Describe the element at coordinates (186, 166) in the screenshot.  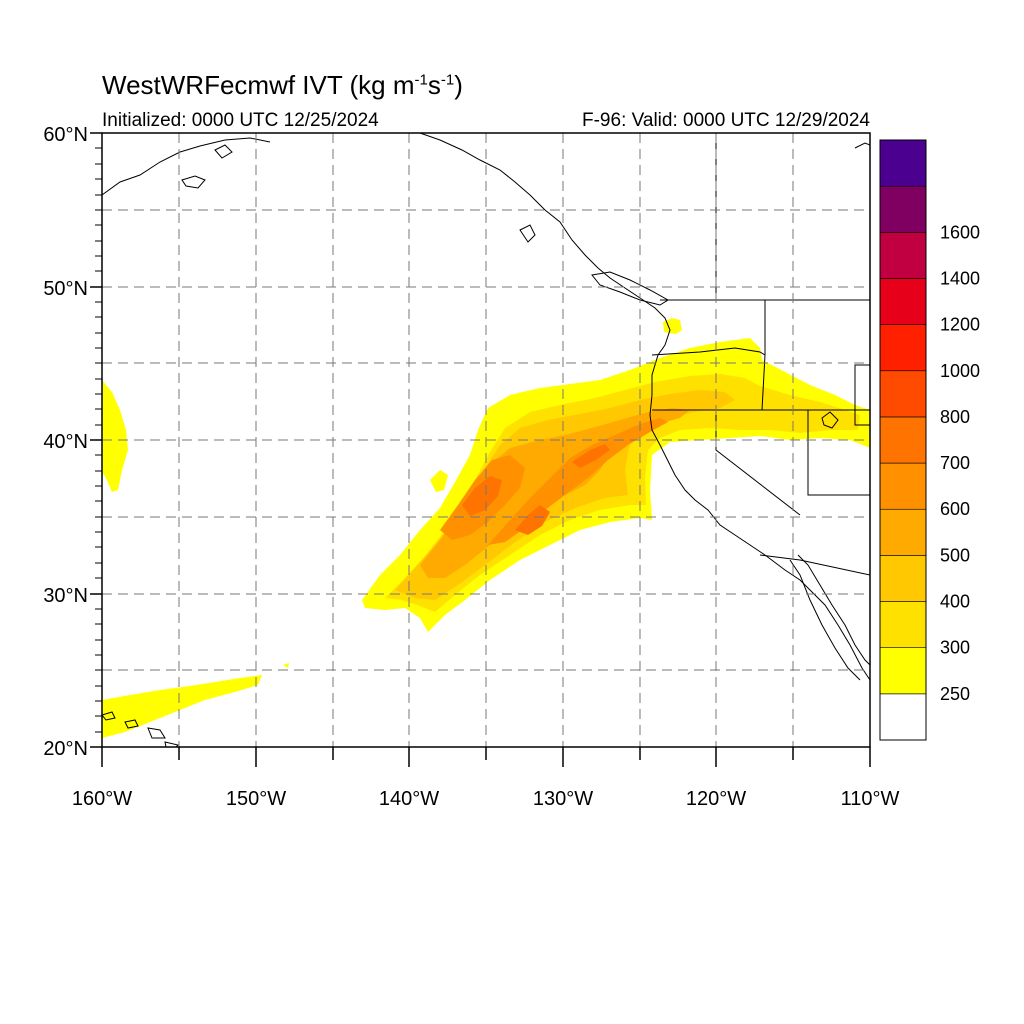
I see `alaska-peninsula-coast` at that location.